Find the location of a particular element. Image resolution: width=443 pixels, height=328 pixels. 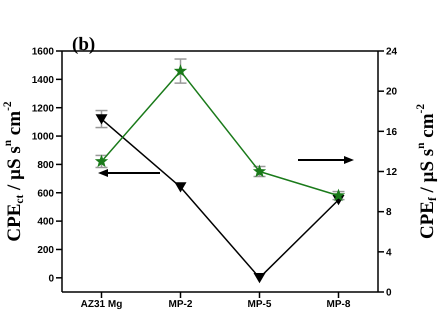

y-tick-label: 800 is located at coordinates (45, 165).